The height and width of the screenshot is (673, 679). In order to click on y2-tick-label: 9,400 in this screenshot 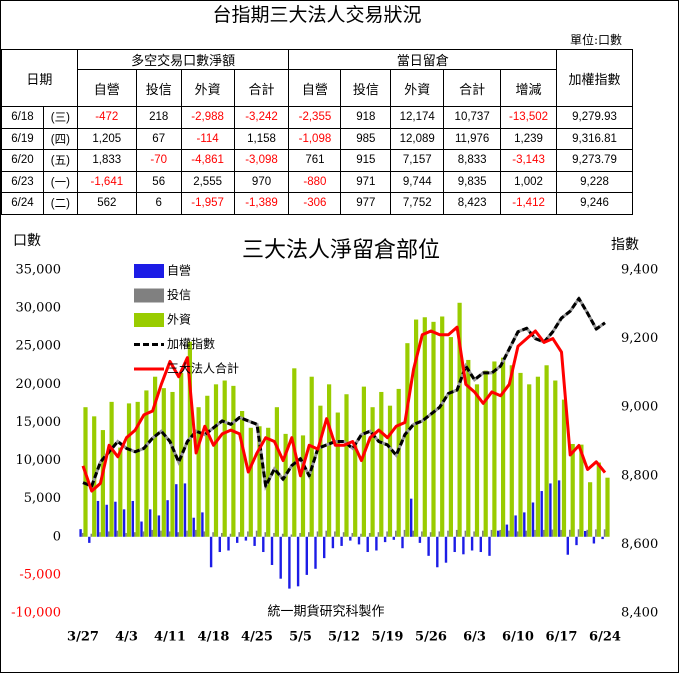, I will do `click(639, 270)`.